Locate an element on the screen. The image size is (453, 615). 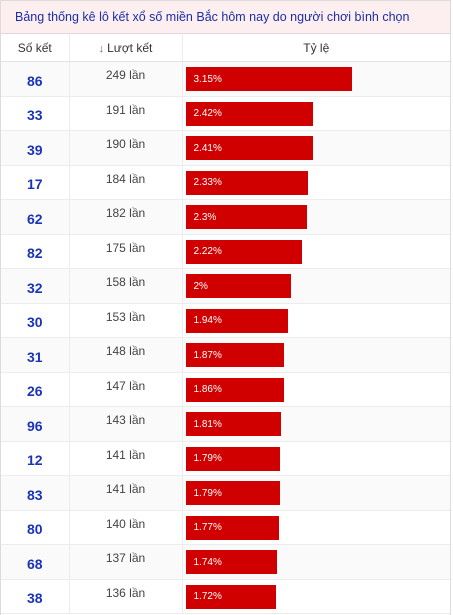
table-row: 68 137 lần 1.74% is located at coordinates (225, 562).